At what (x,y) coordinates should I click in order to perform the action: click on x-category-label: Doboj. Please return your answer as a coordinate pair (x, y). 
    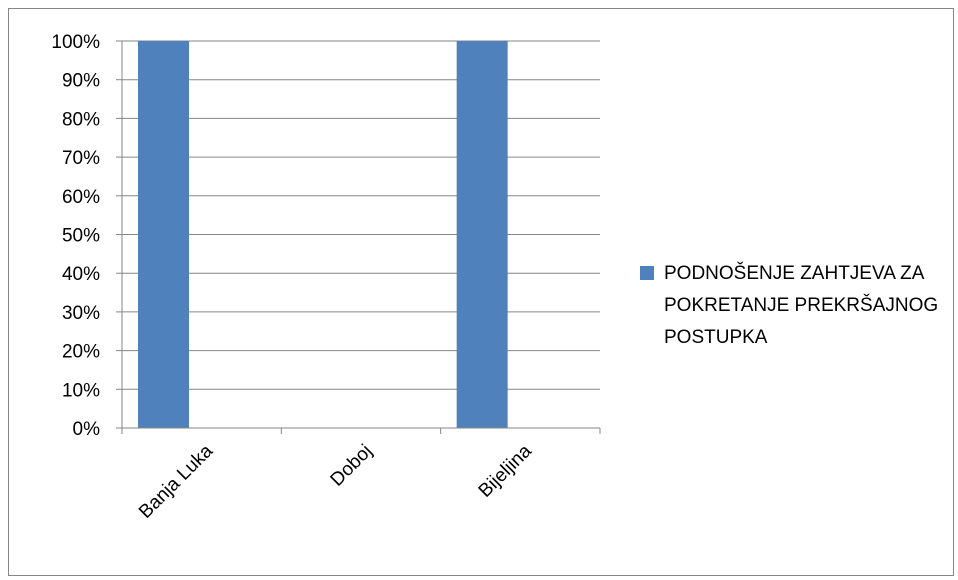
    Looking at the image, I should click on (352, 466).